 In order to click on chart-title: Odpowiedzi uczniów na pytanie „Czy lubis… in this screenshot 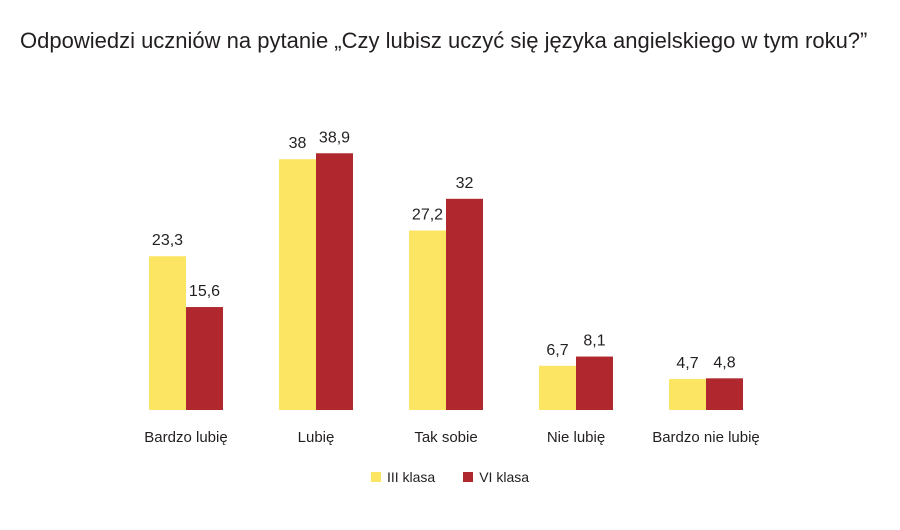, I will do `click(444, 40)`.